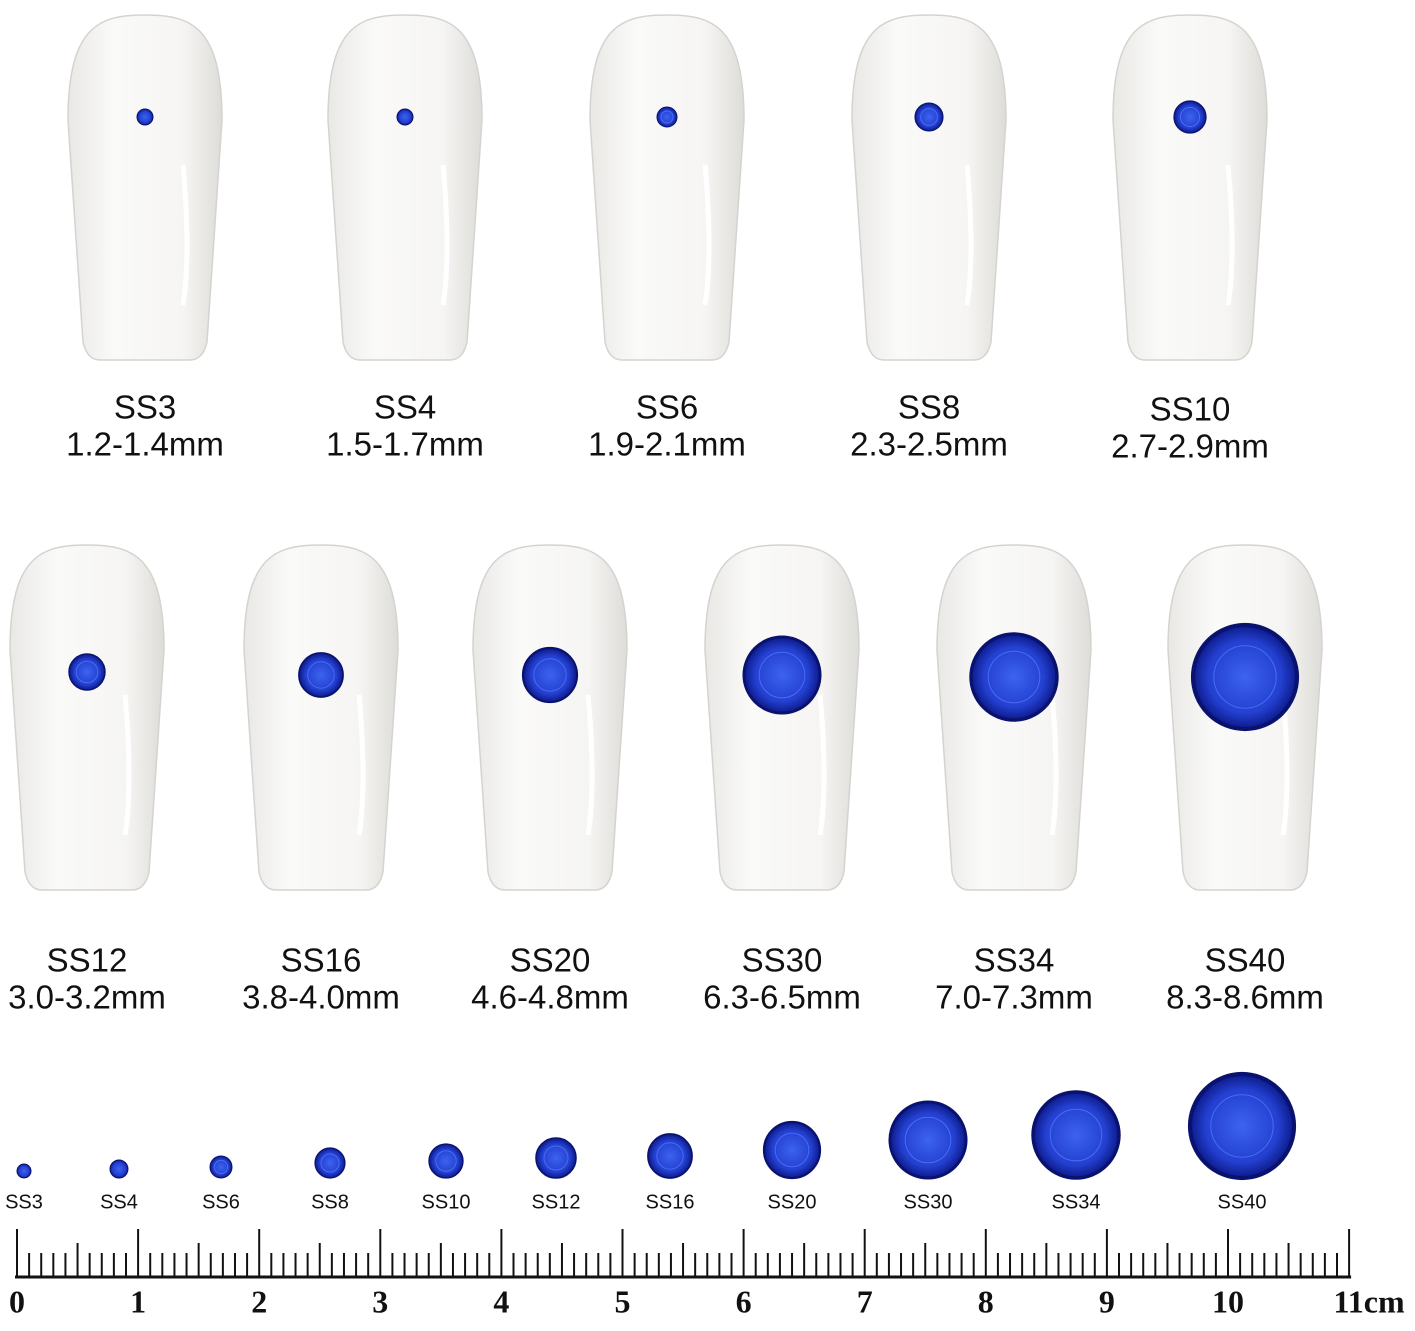 The width and height of the screenshot is (1415, 1331). Describe the element at coordinates (667, 407) in the screenshot. I see `size-label: SS6` at that location.